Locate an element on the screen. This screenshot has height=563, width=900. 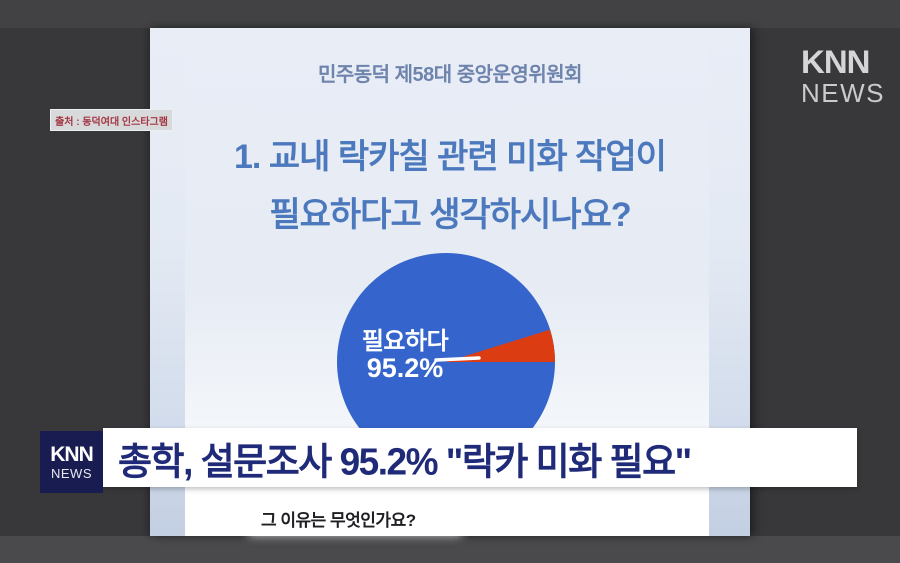
survey-question-title: 1. 교내 락카칠 관련 미화 작업이 필요하다고 생각하시나요? is located at coordinates (450, 186).